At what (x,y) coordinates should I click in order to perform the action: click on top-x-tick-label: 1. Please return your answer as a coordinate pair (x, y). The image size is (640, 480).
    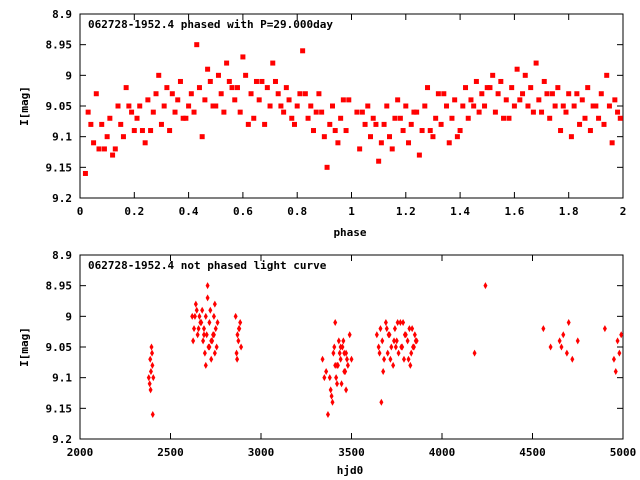
    Looking at the image, I should click on (351, 211).